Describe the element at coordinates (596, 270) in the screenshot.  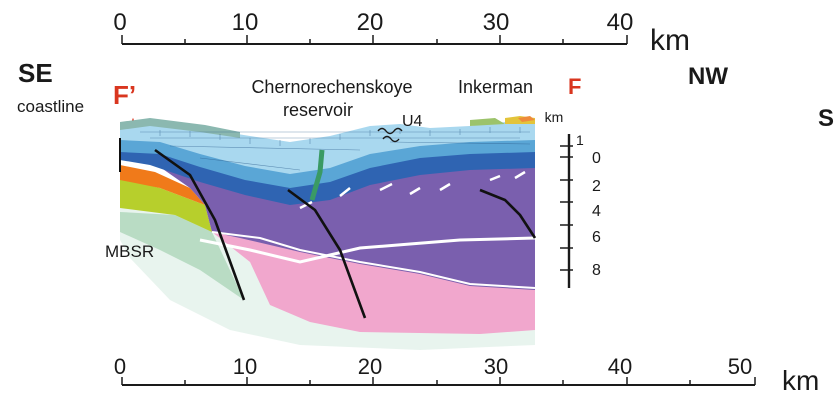
I see `depth-tick-label: 8` at that location.